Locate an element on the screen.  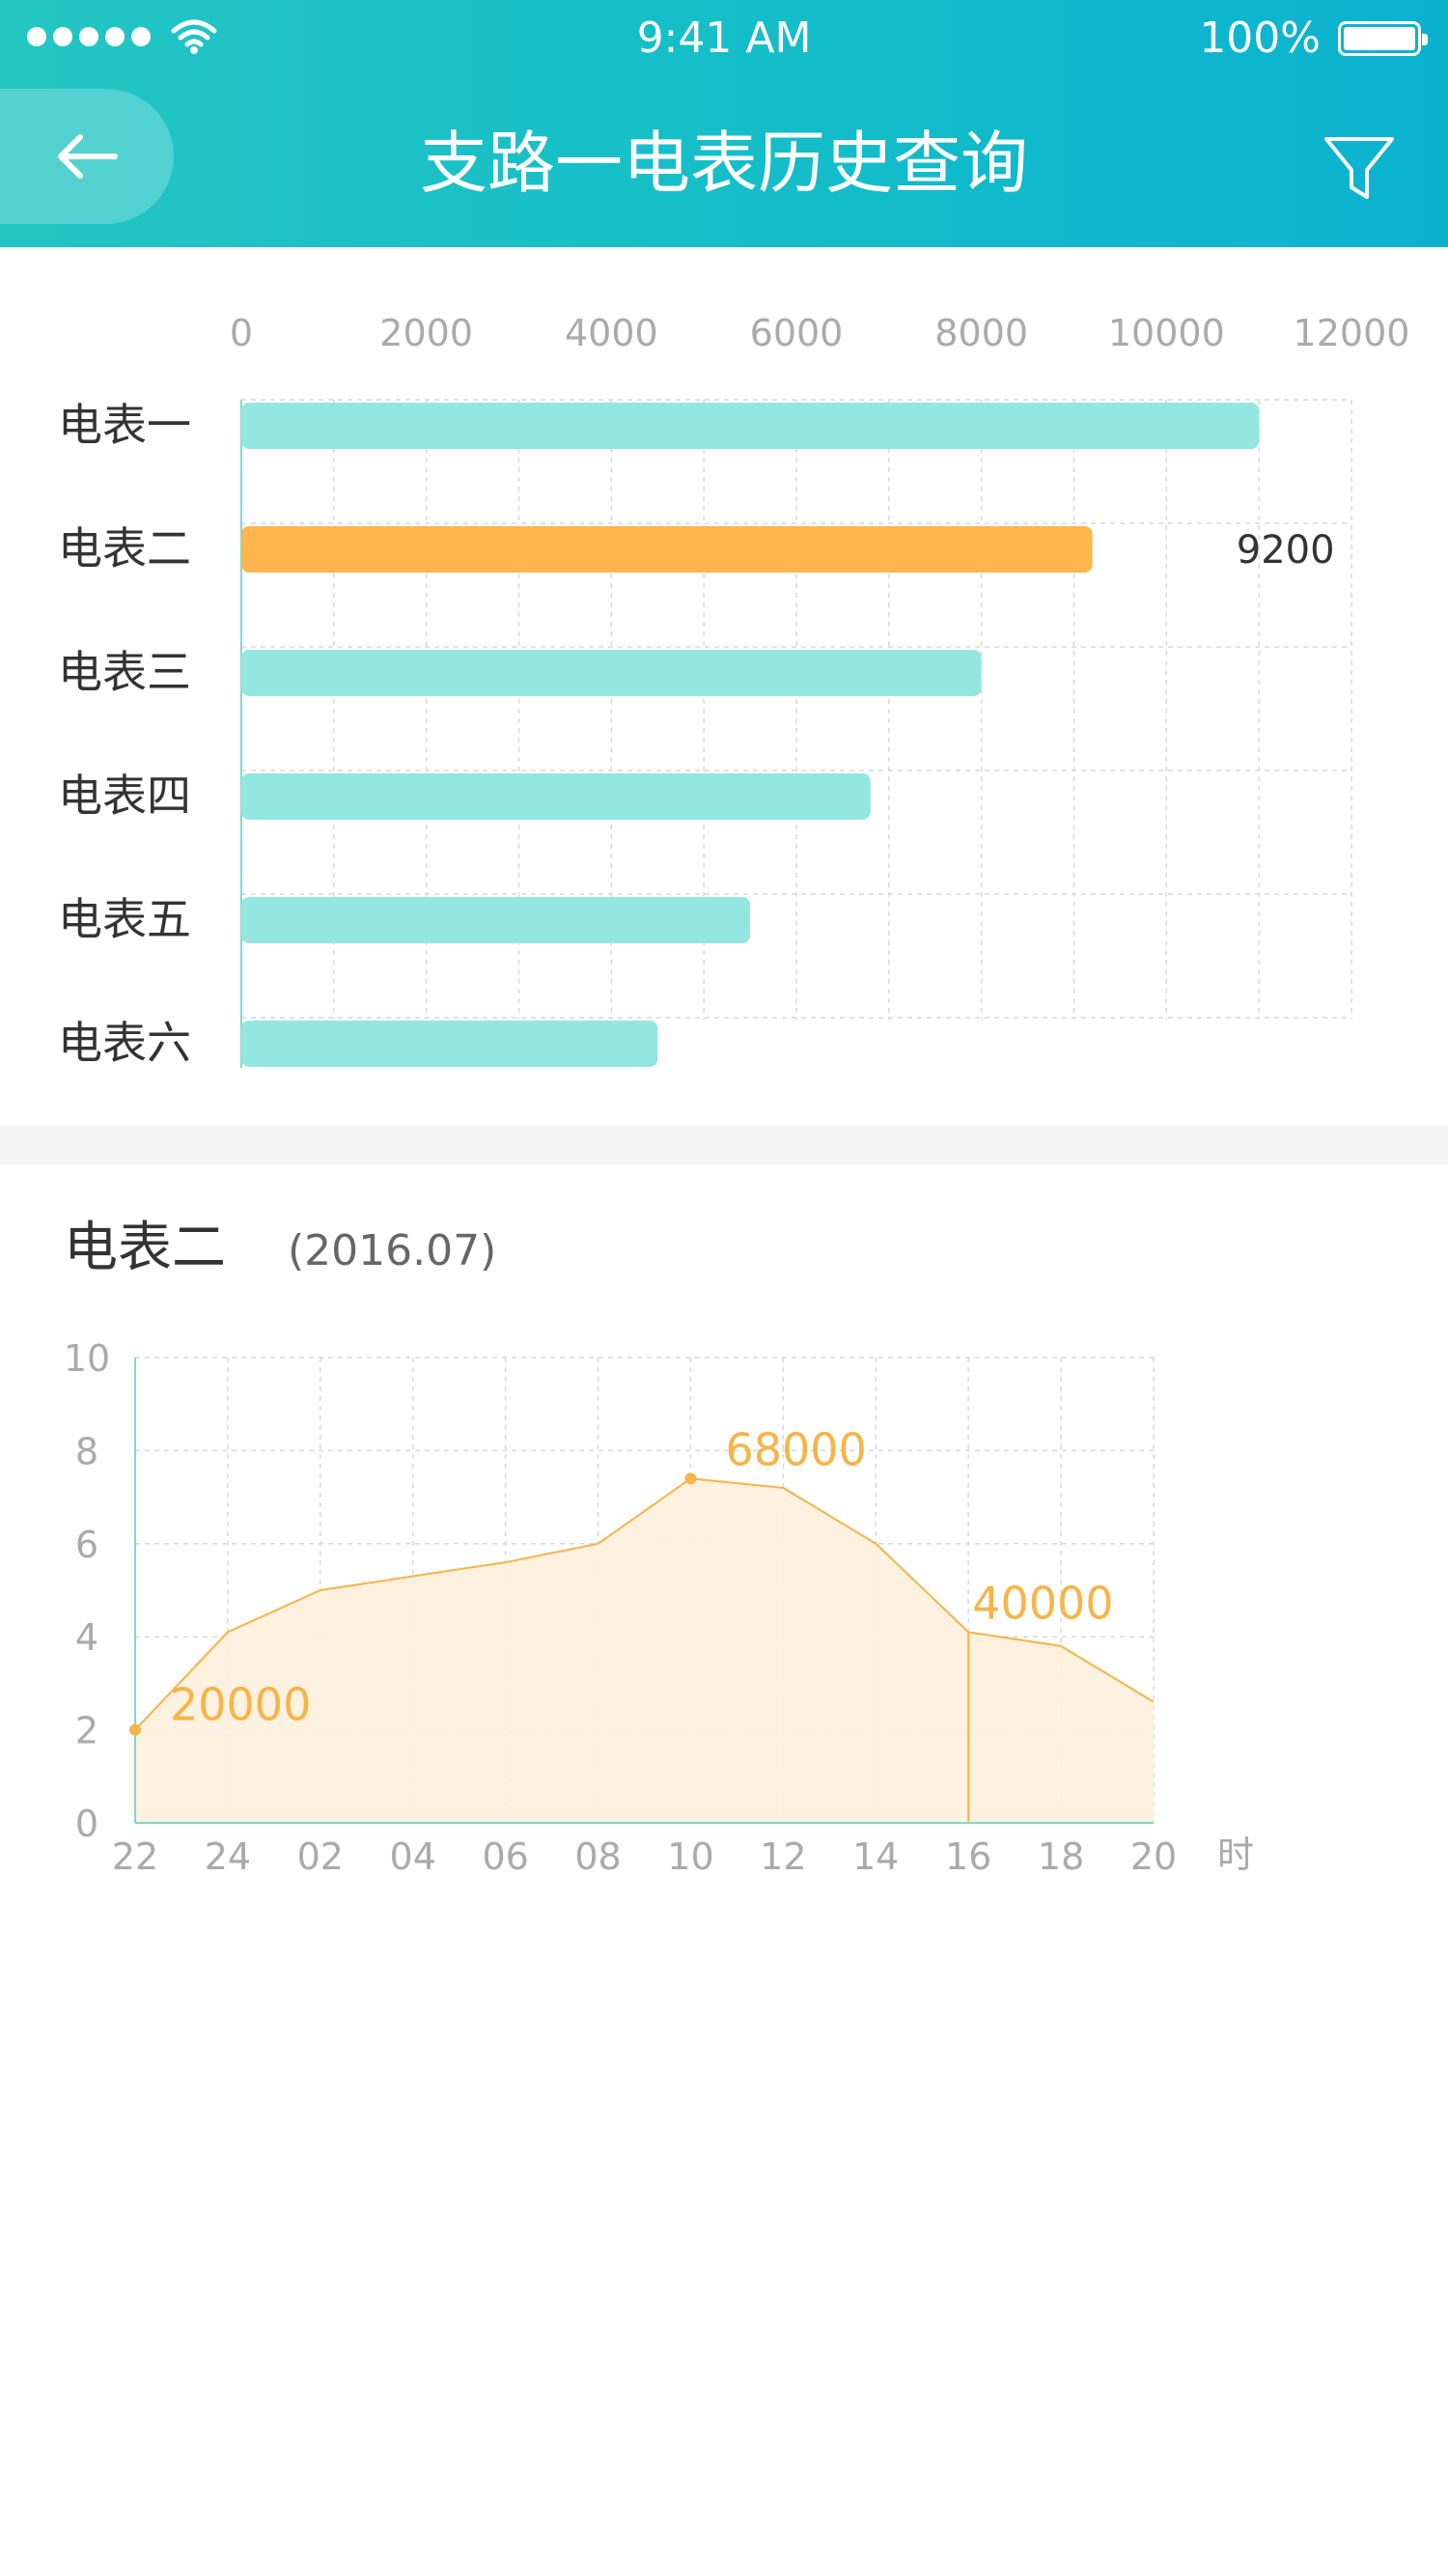
area-x-unit-label: 时 is located at coordinates (1236, 1855).